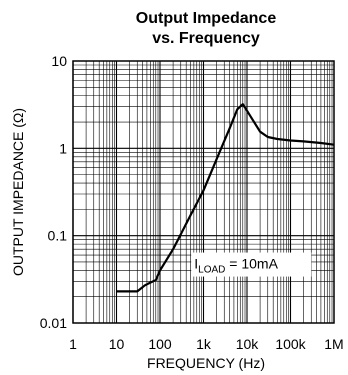  I want to click on annotation-value: = 10mA, so click(251, 264).